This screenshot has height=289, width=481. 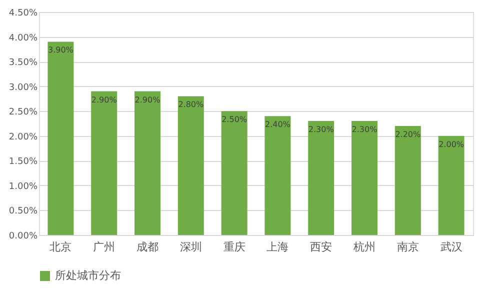 I want to click on x-tick-label: 重庆, so click(x=234, y=247).